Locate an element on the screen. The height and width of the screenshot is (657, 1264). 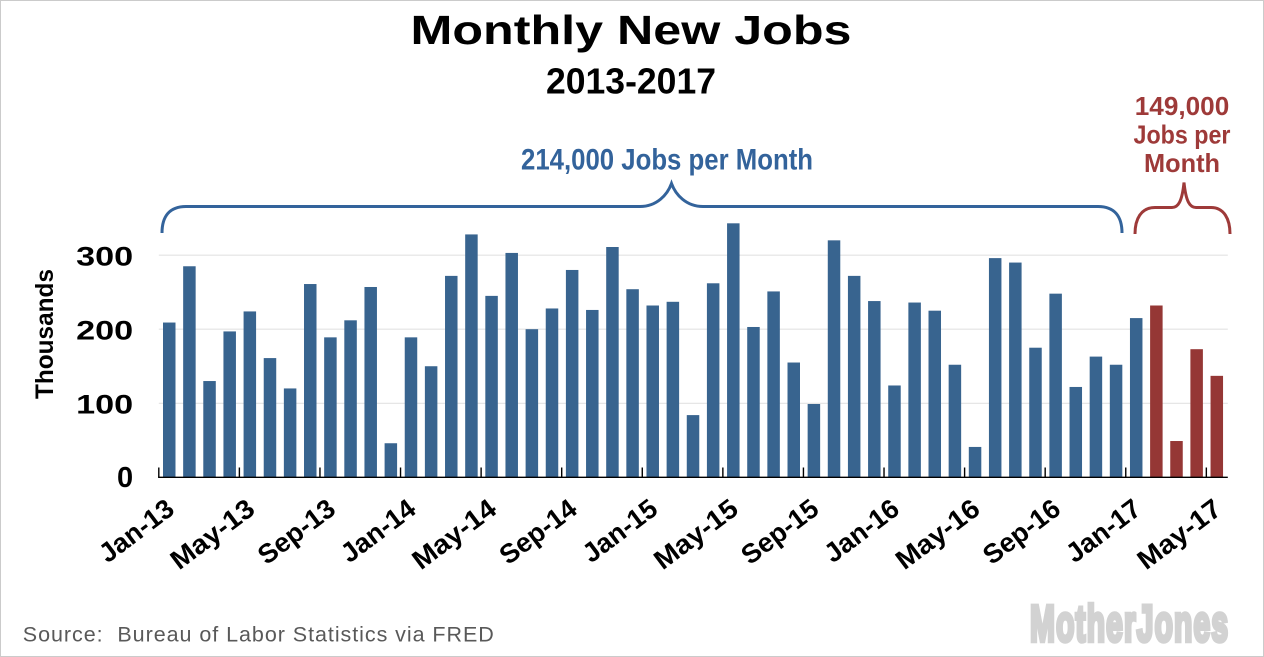
svg-text: Monthly New Jobs is located at coordinates (631, 30).